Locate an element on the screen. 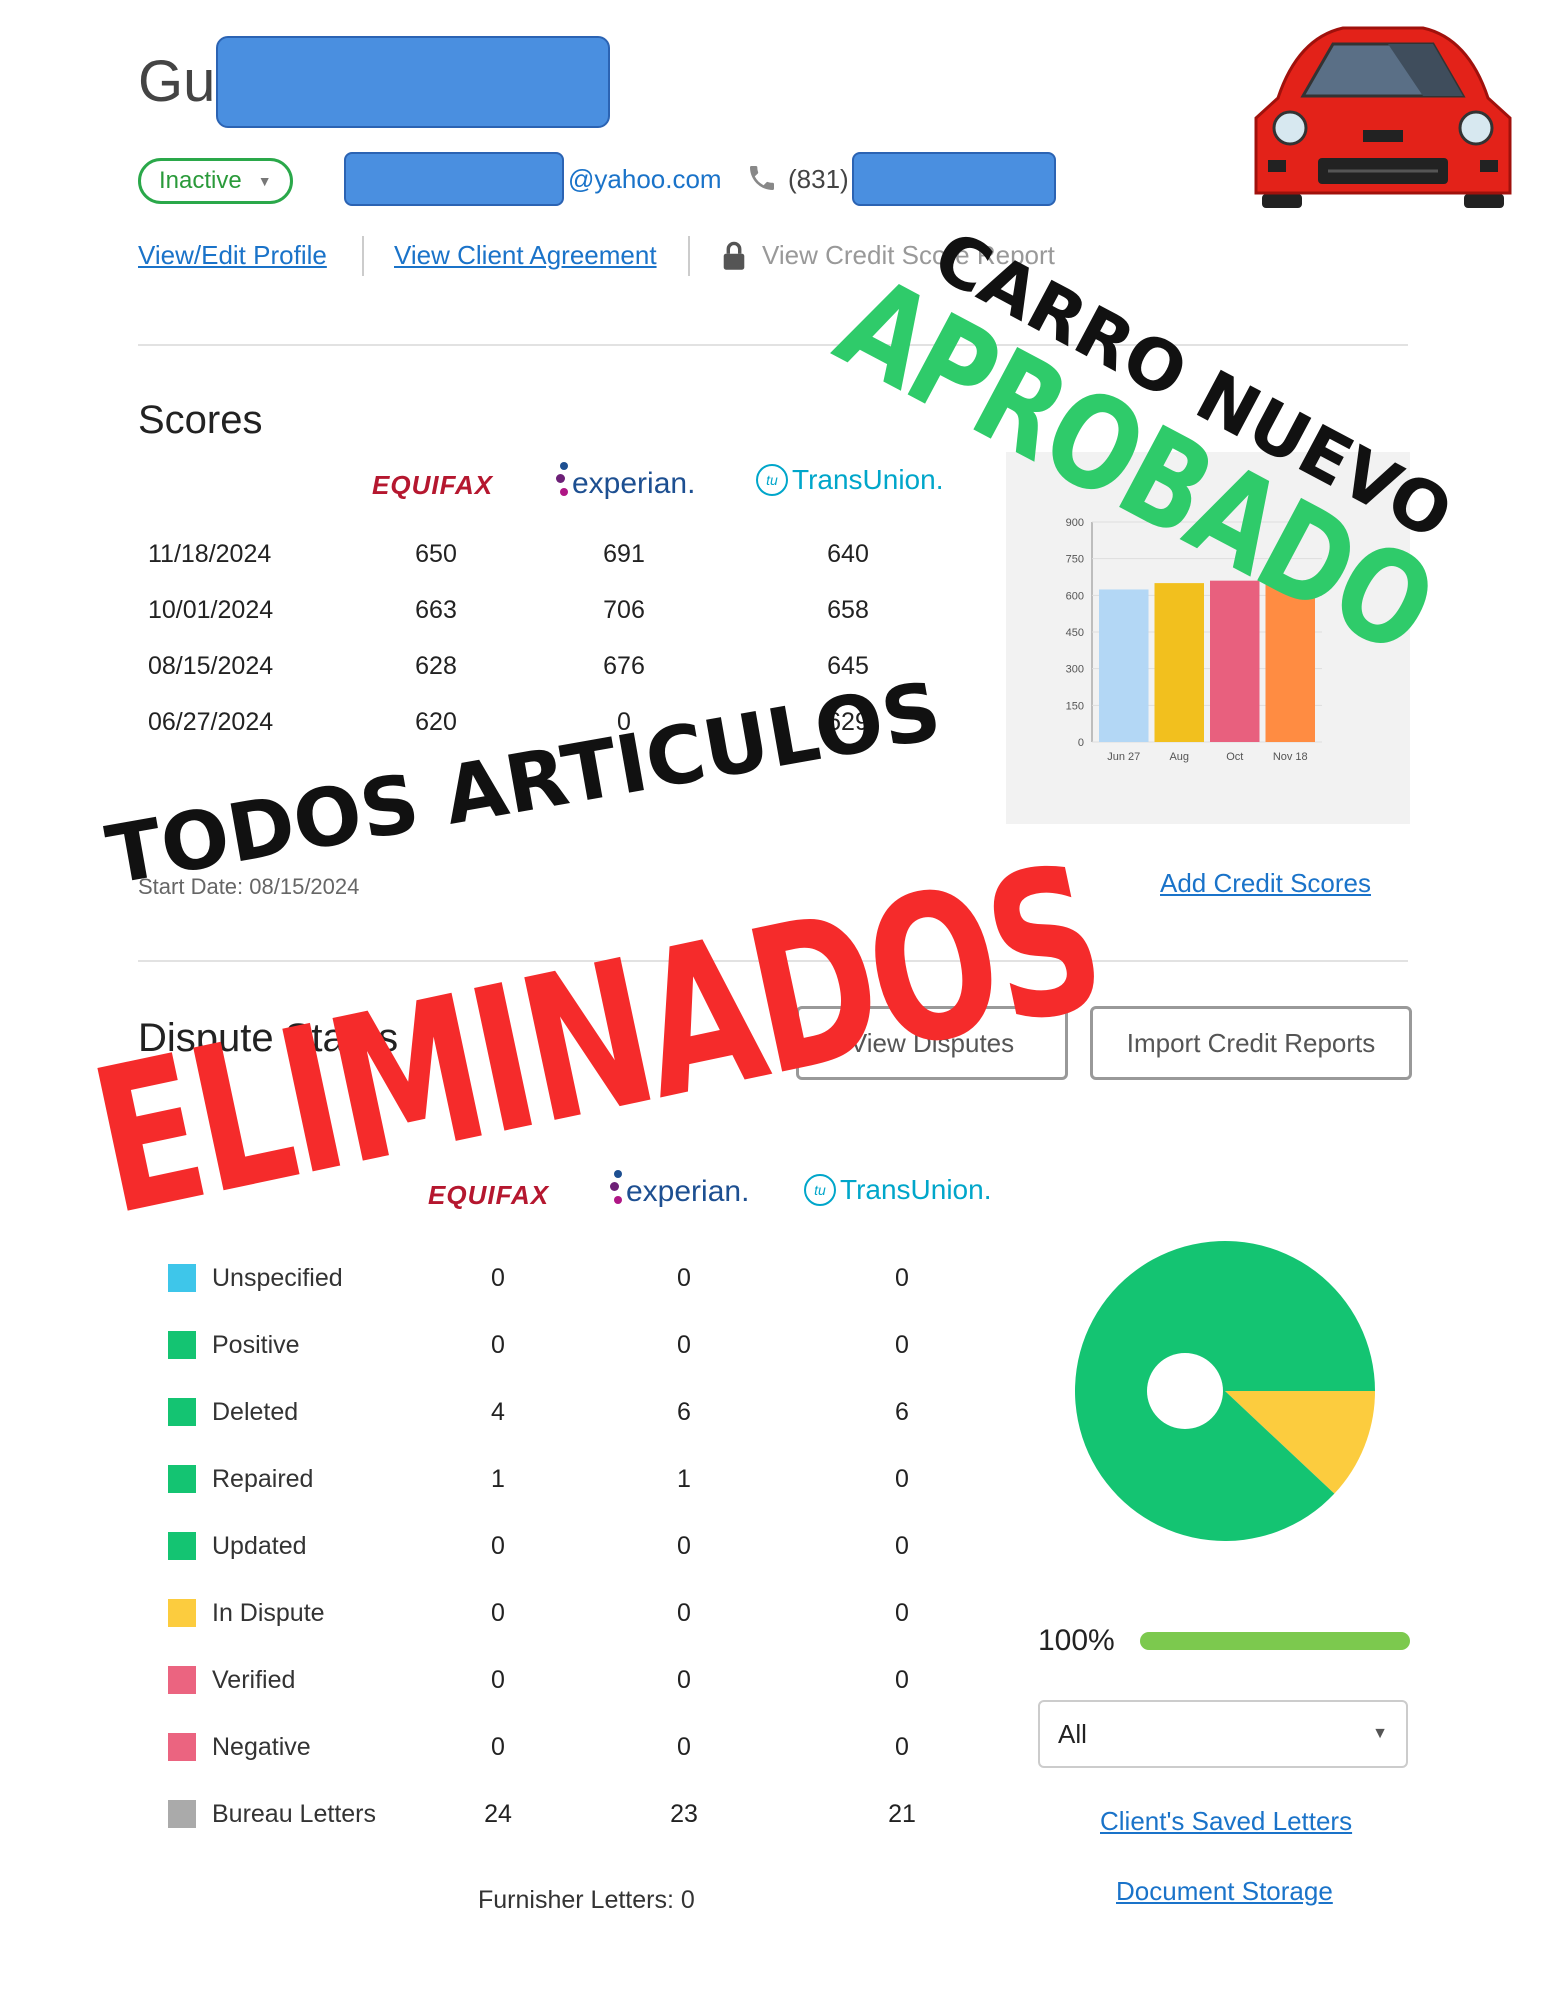 This screenshot has height=2000, width=1545. bar-chart-svg: 0 150 300 450 600 750 900 Jun 27 Aug Oct Nov 18 is located at coordinates (1194, 640).